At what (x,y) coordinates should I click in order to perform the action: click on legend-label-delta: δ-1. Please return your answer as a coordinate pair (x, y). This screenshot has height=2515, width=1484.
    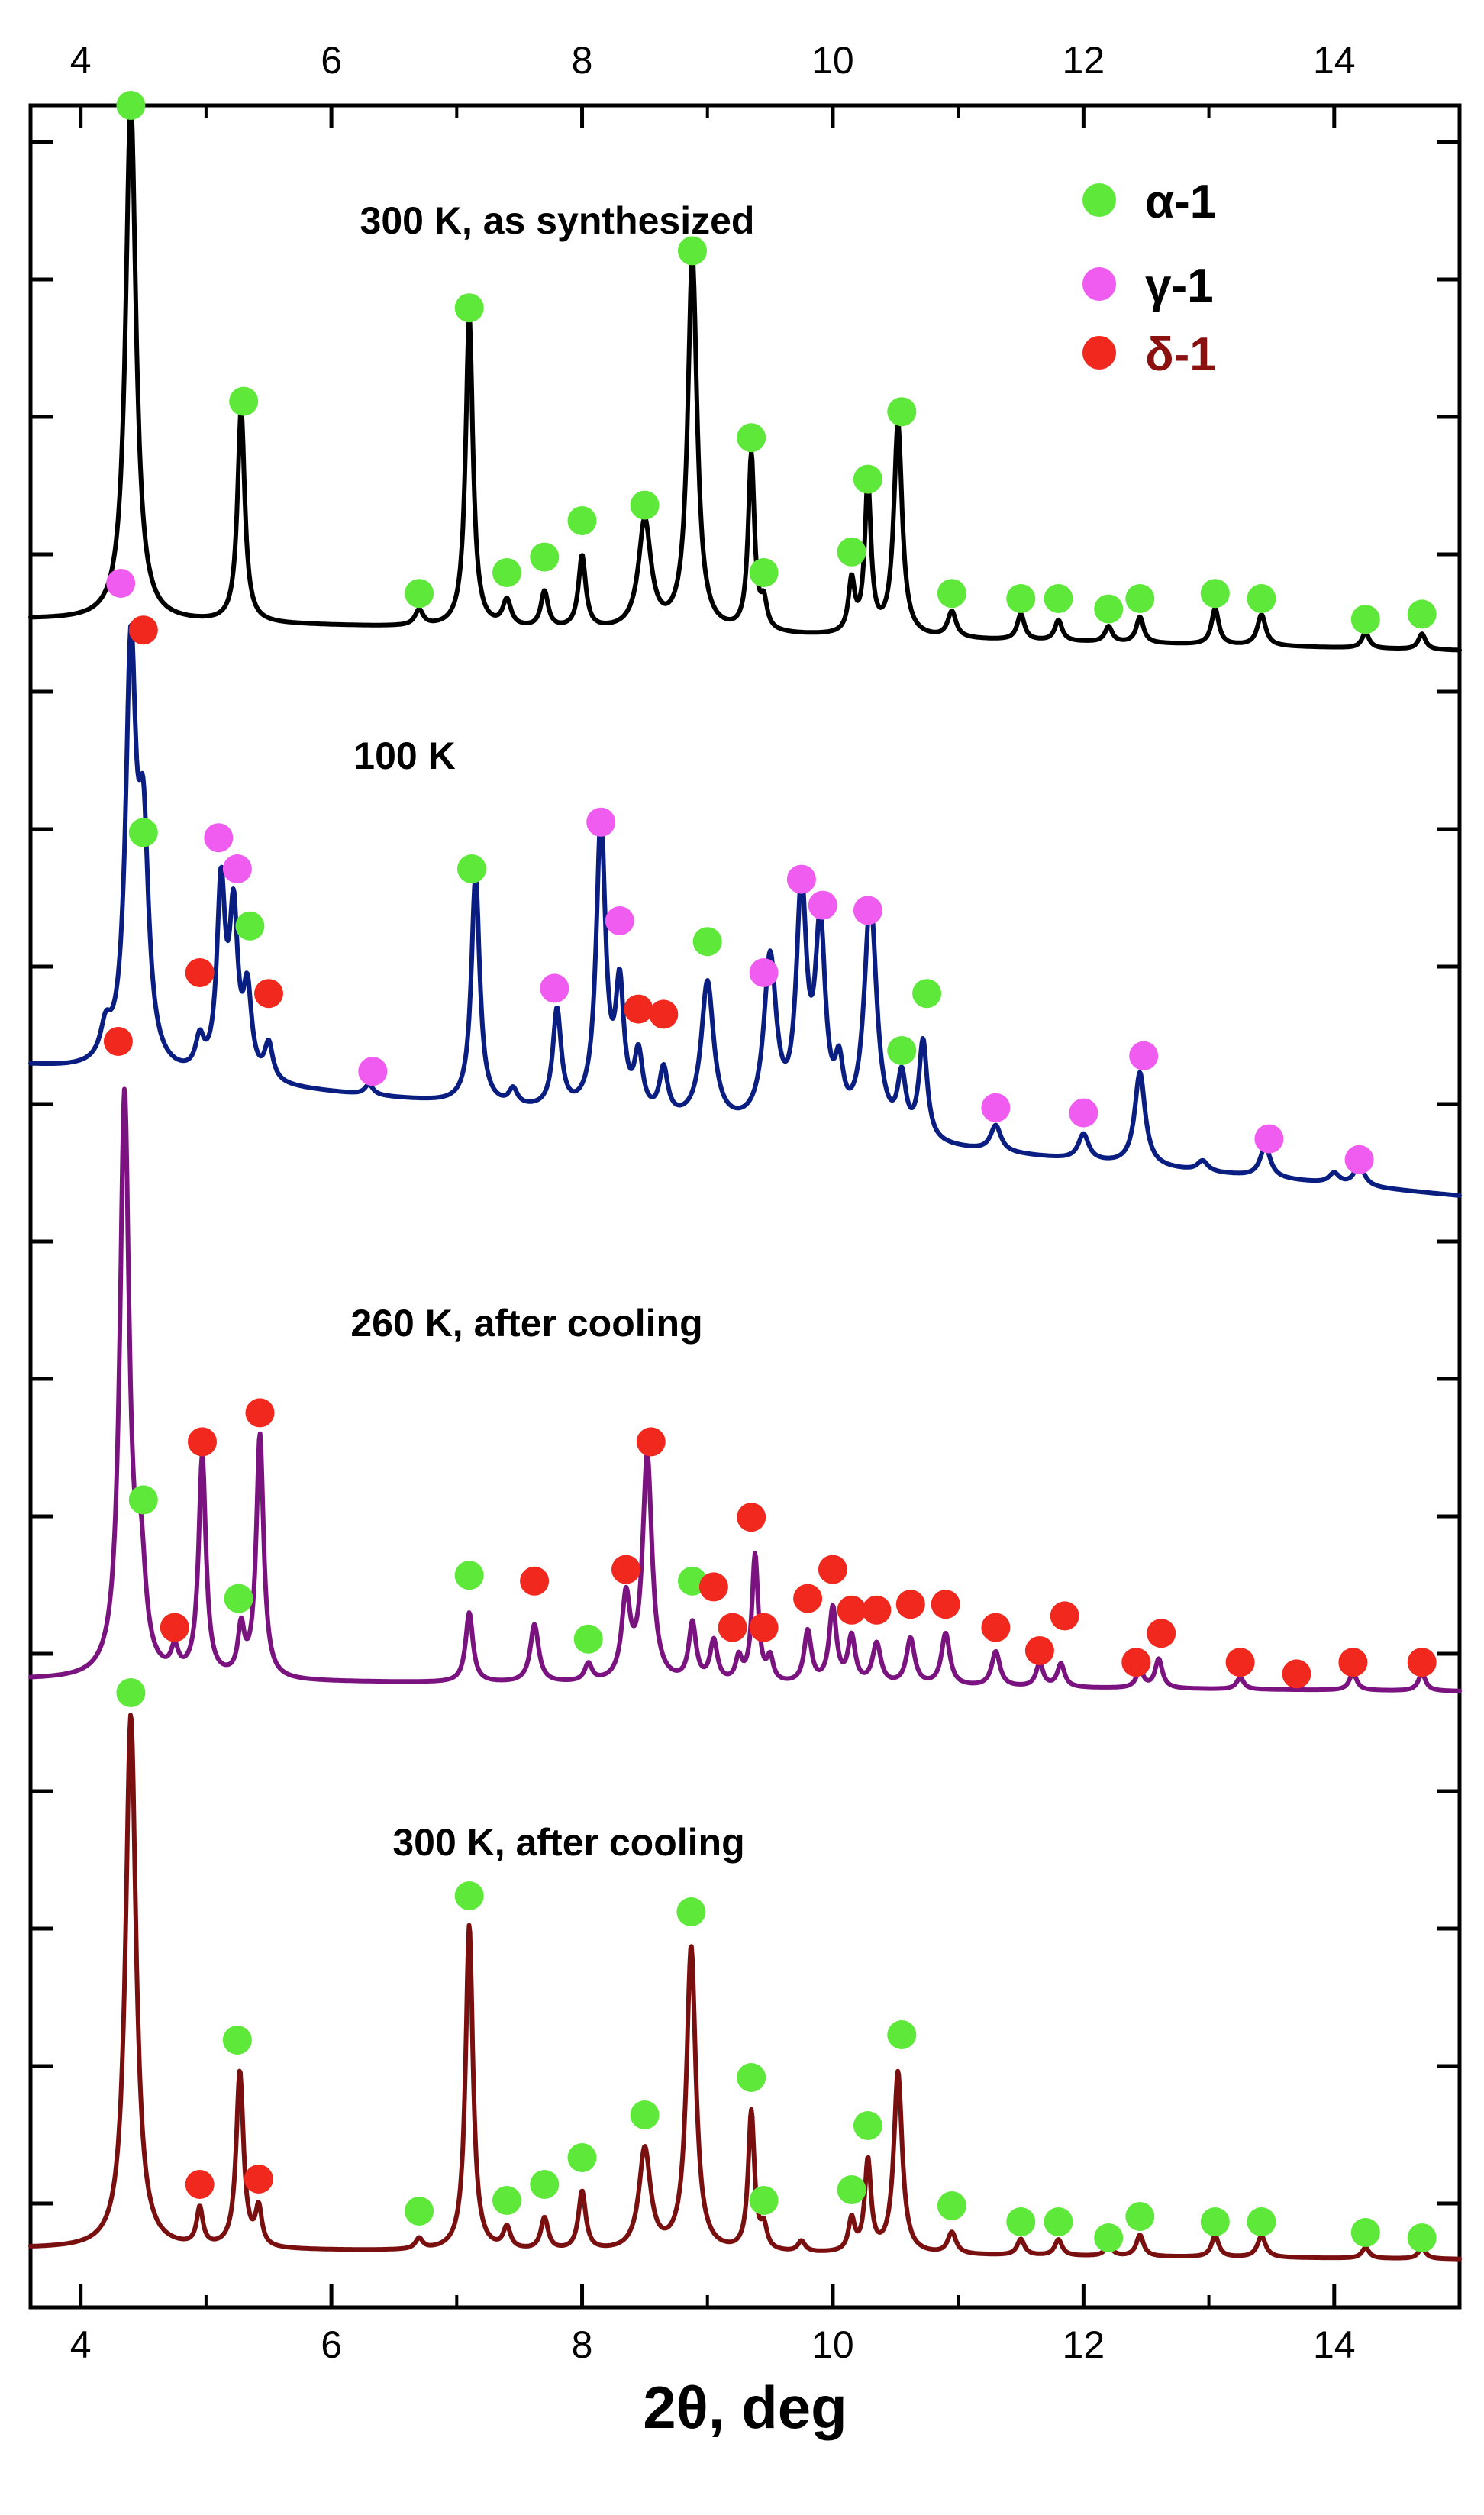
    Looking at the image, I should click on (1180, 354).